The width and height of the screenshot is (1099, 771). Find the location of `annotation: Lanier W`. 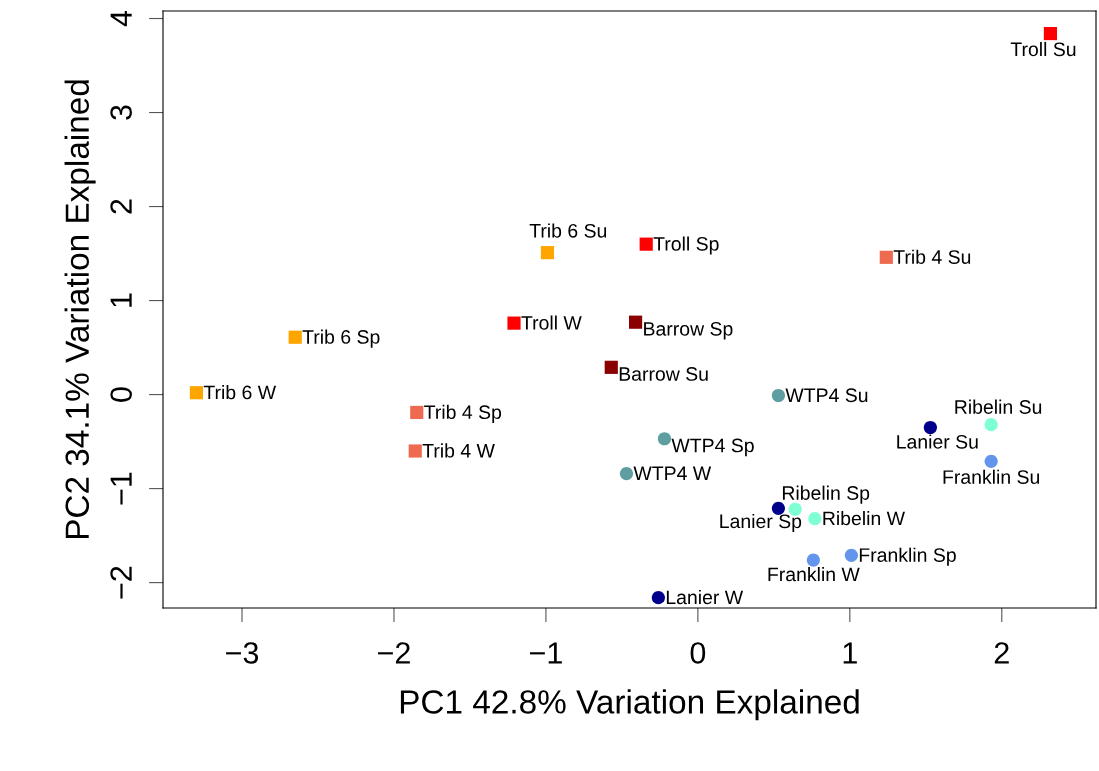

annotation: Lanier W is located at coordinates (705, 597).